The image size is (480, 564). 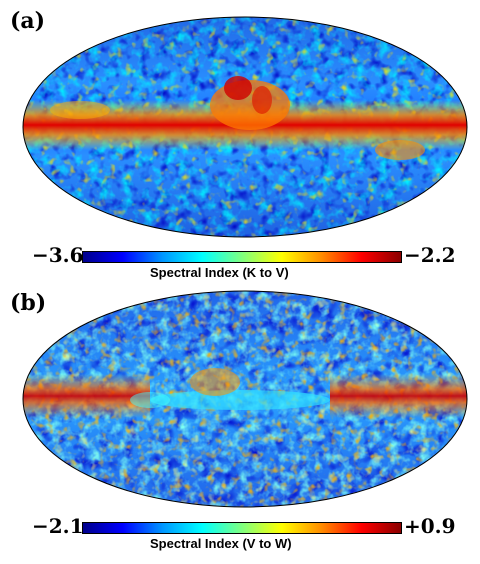 What do you see at coordinates (242, 257) in the screenshot?
I see `colorbar-a-gradient` at bounding box center [242, 257].